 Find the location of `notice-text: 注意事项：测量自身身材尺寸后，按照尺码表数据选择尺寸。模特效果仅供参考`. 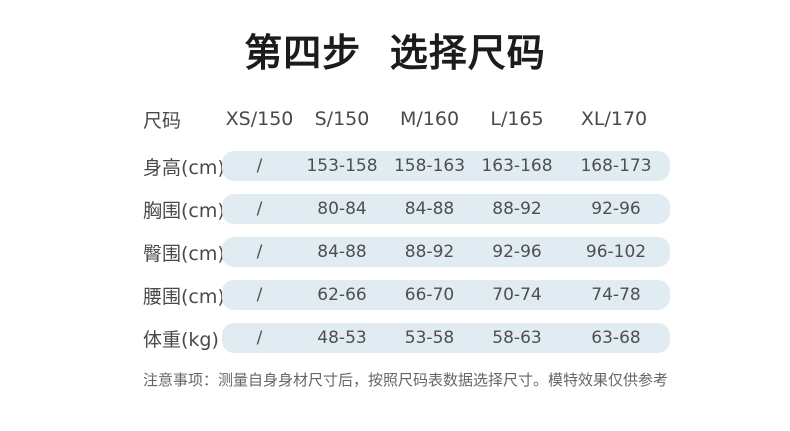

notice-text: 注意事项：测量自身身材尺寸后，按照尺码表数据选择尺寸。模特效果仅供参考 is located at coordinates (406, 380).